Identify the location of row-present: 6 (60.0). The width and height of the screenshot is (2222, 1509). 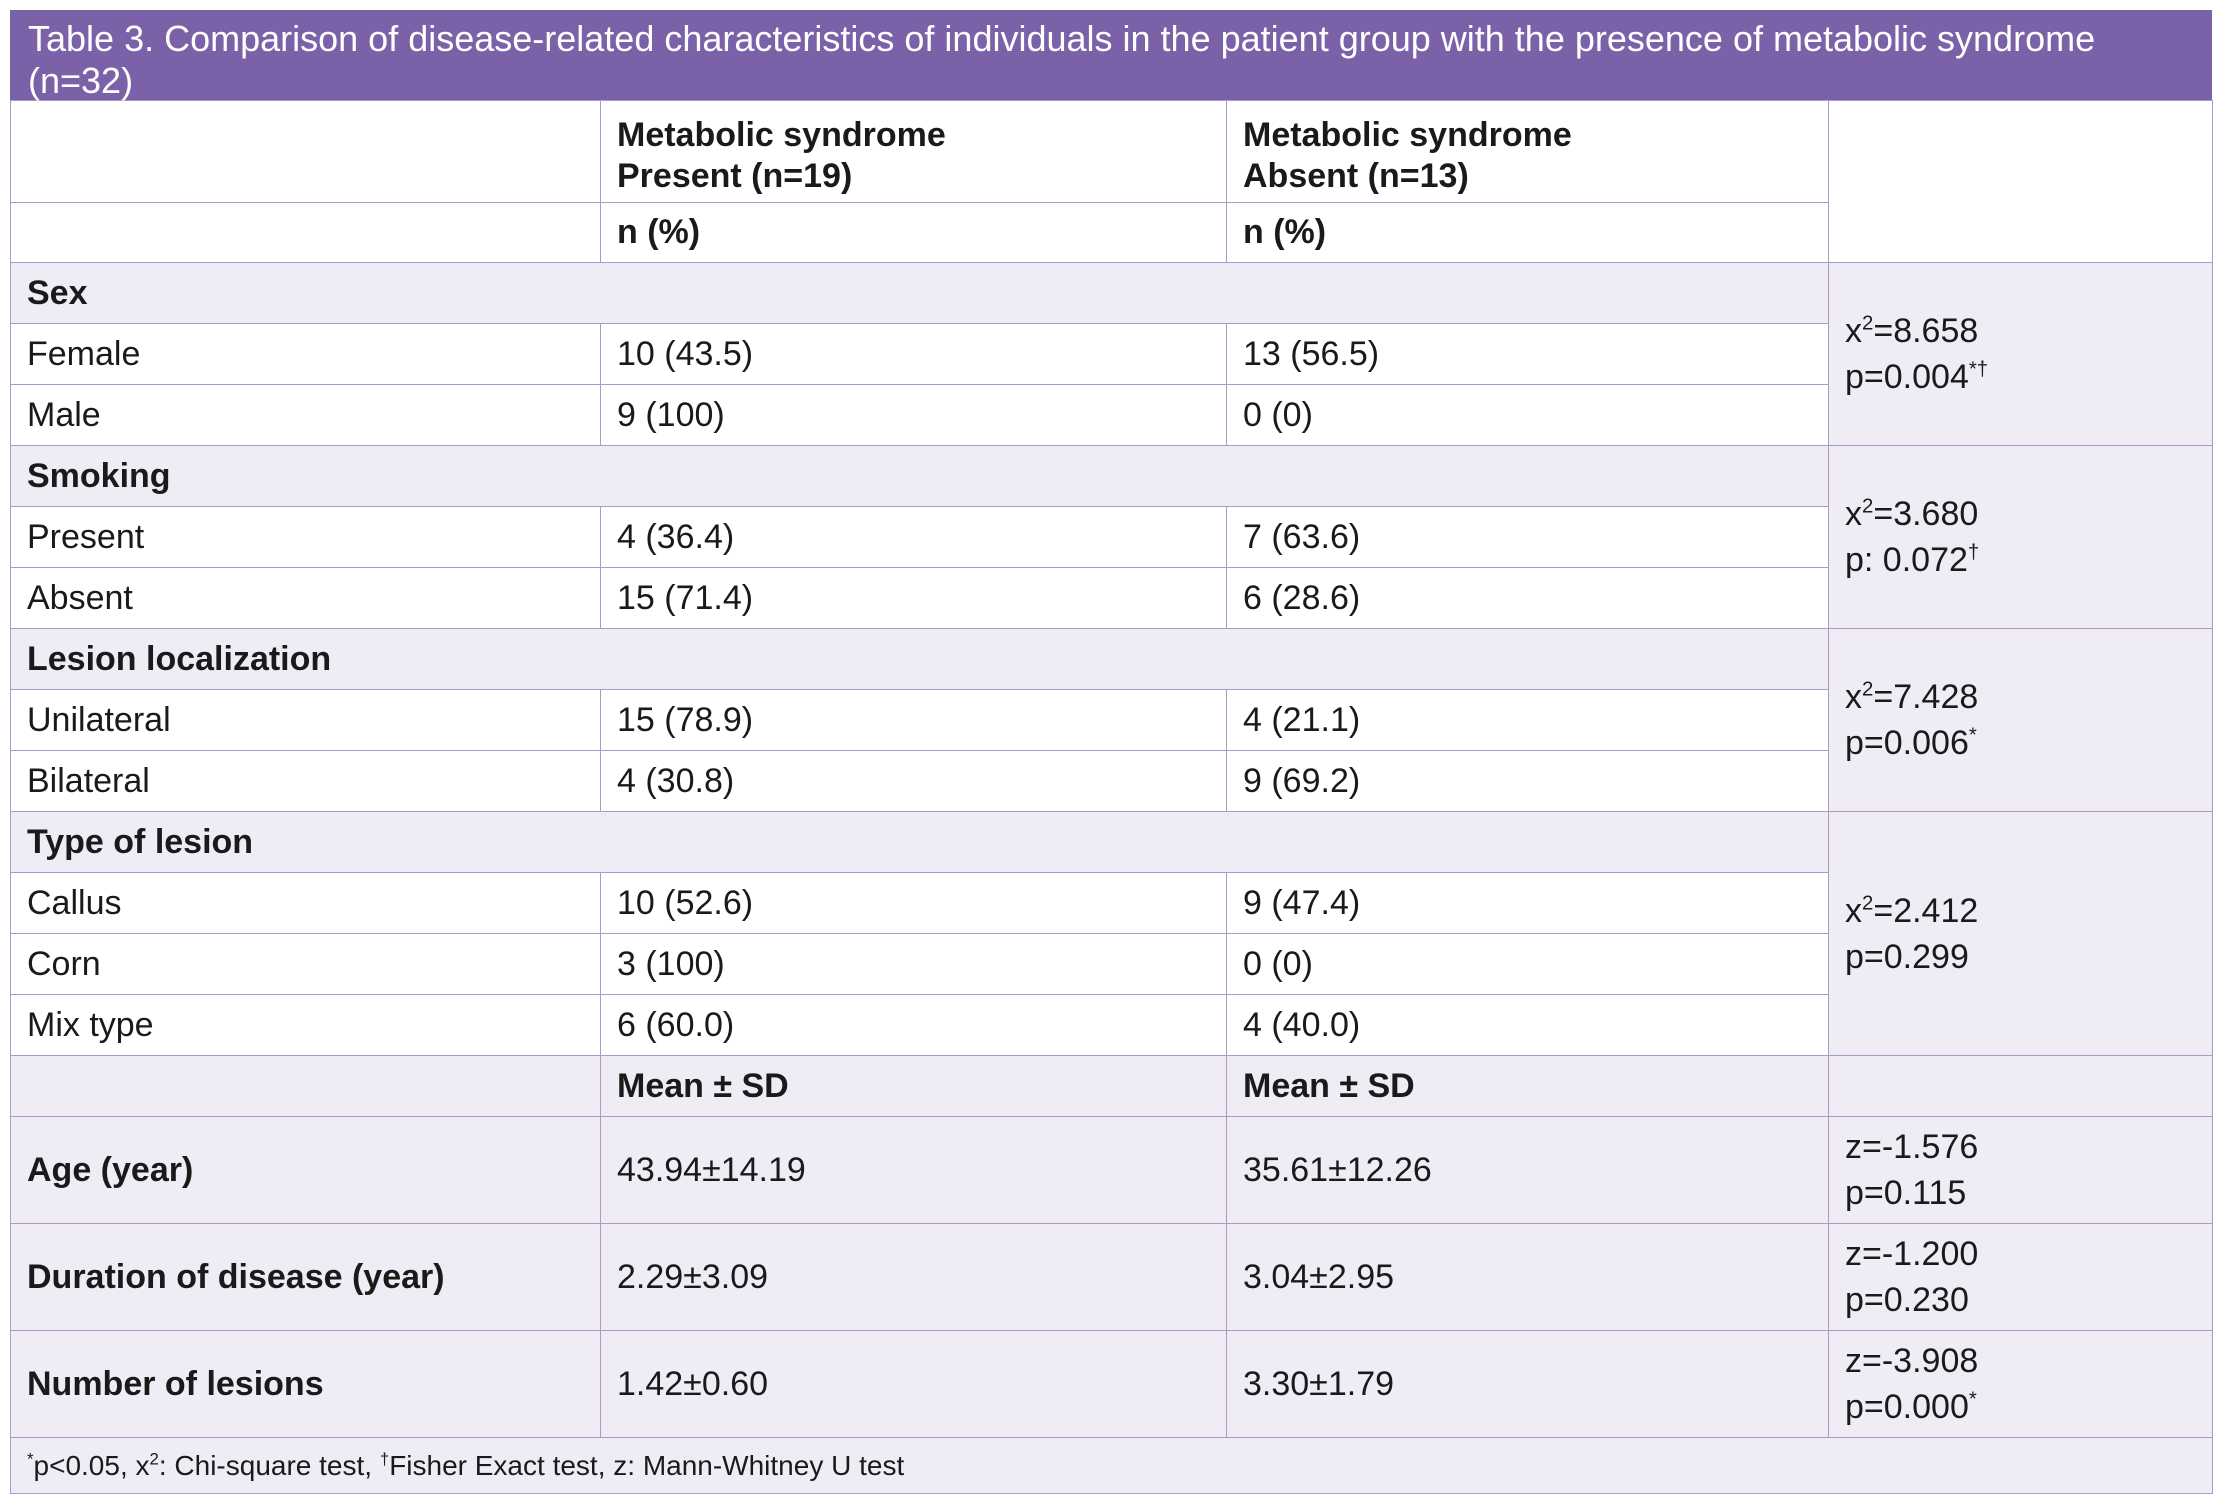
(913, 1025).